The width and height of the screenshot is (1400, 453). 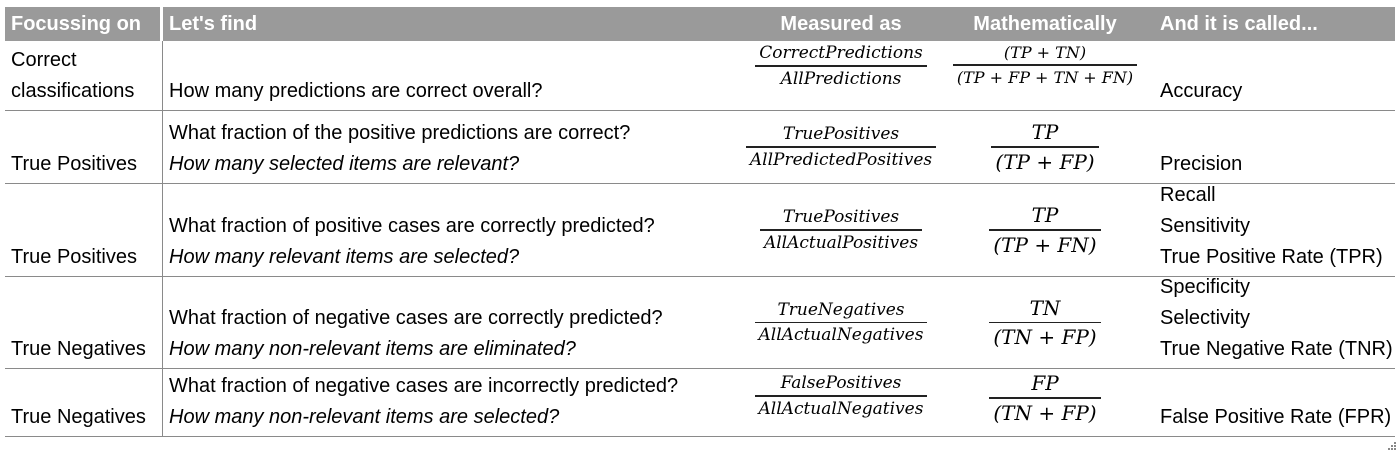 I want to click on math-fraction: FP (TN + FP), so click(x=1045, y=398).